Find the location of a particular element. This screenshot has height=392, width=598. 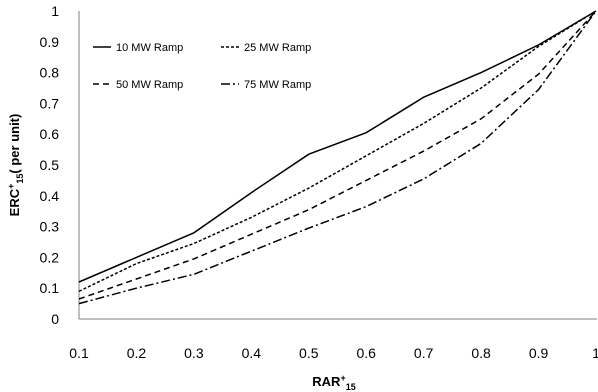

x-tick-label: 0.8 is located at coordinates (481, 353).